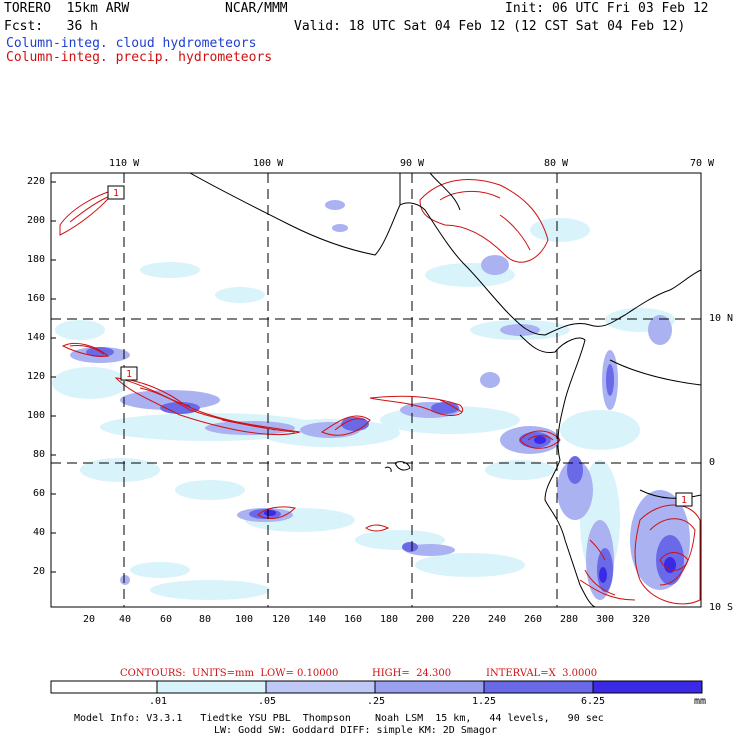  I want to click on lon-label-100w: 100 W, so click(268, 163).